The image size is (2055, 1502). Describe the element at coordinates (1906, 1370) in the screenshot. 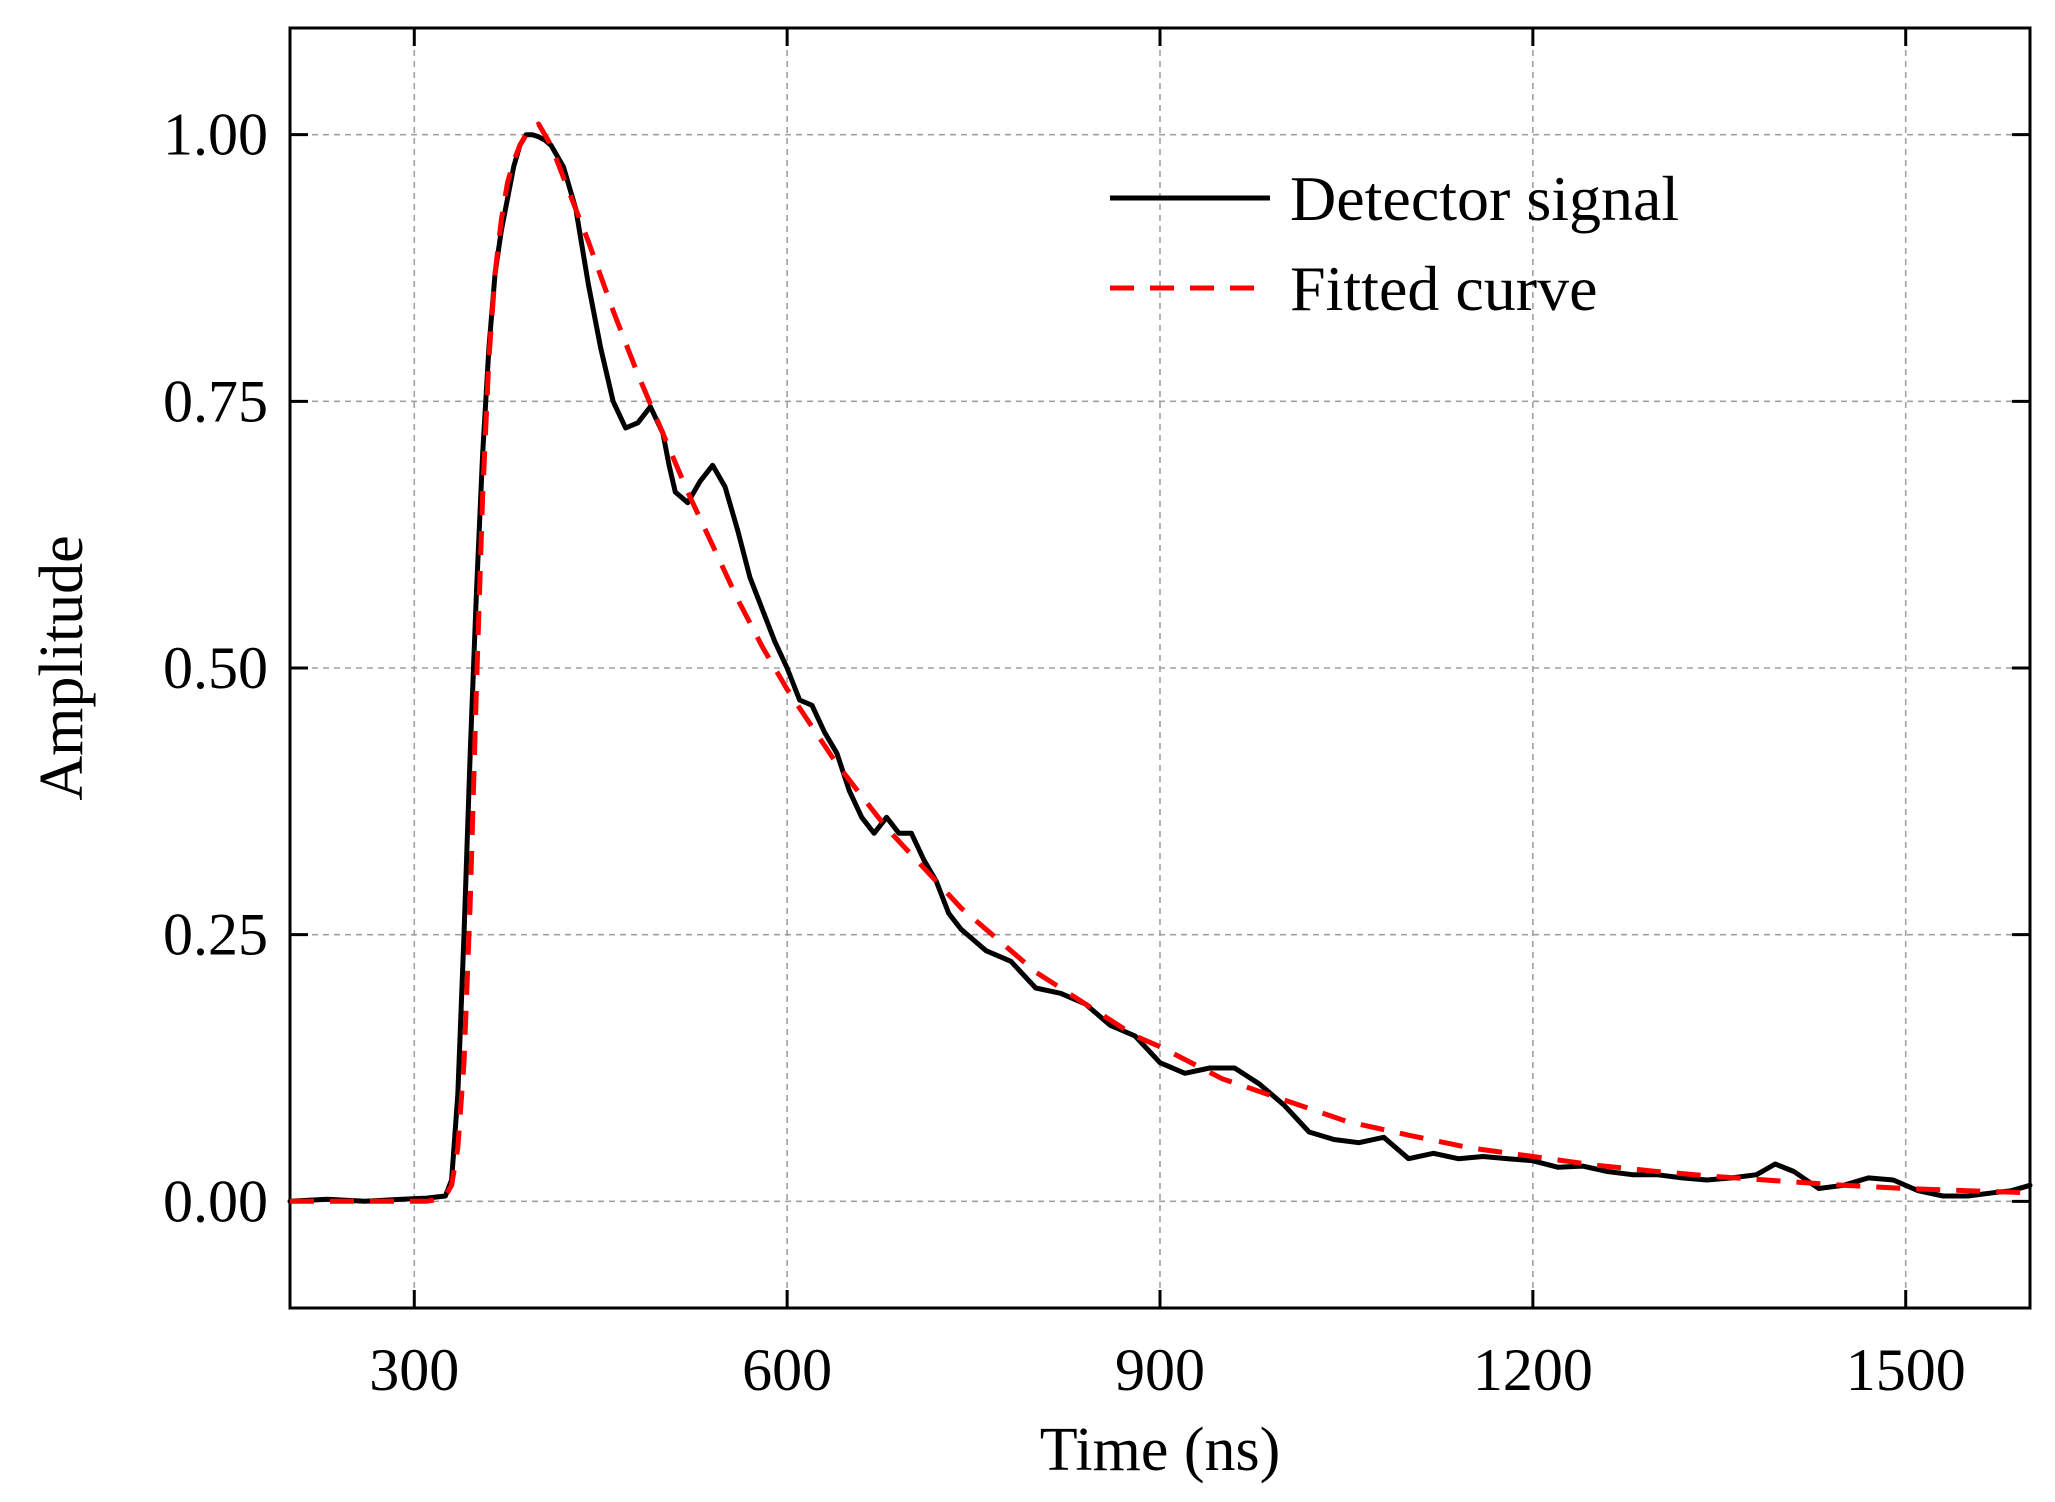

I see `x-tick-label: 1500` at that location.